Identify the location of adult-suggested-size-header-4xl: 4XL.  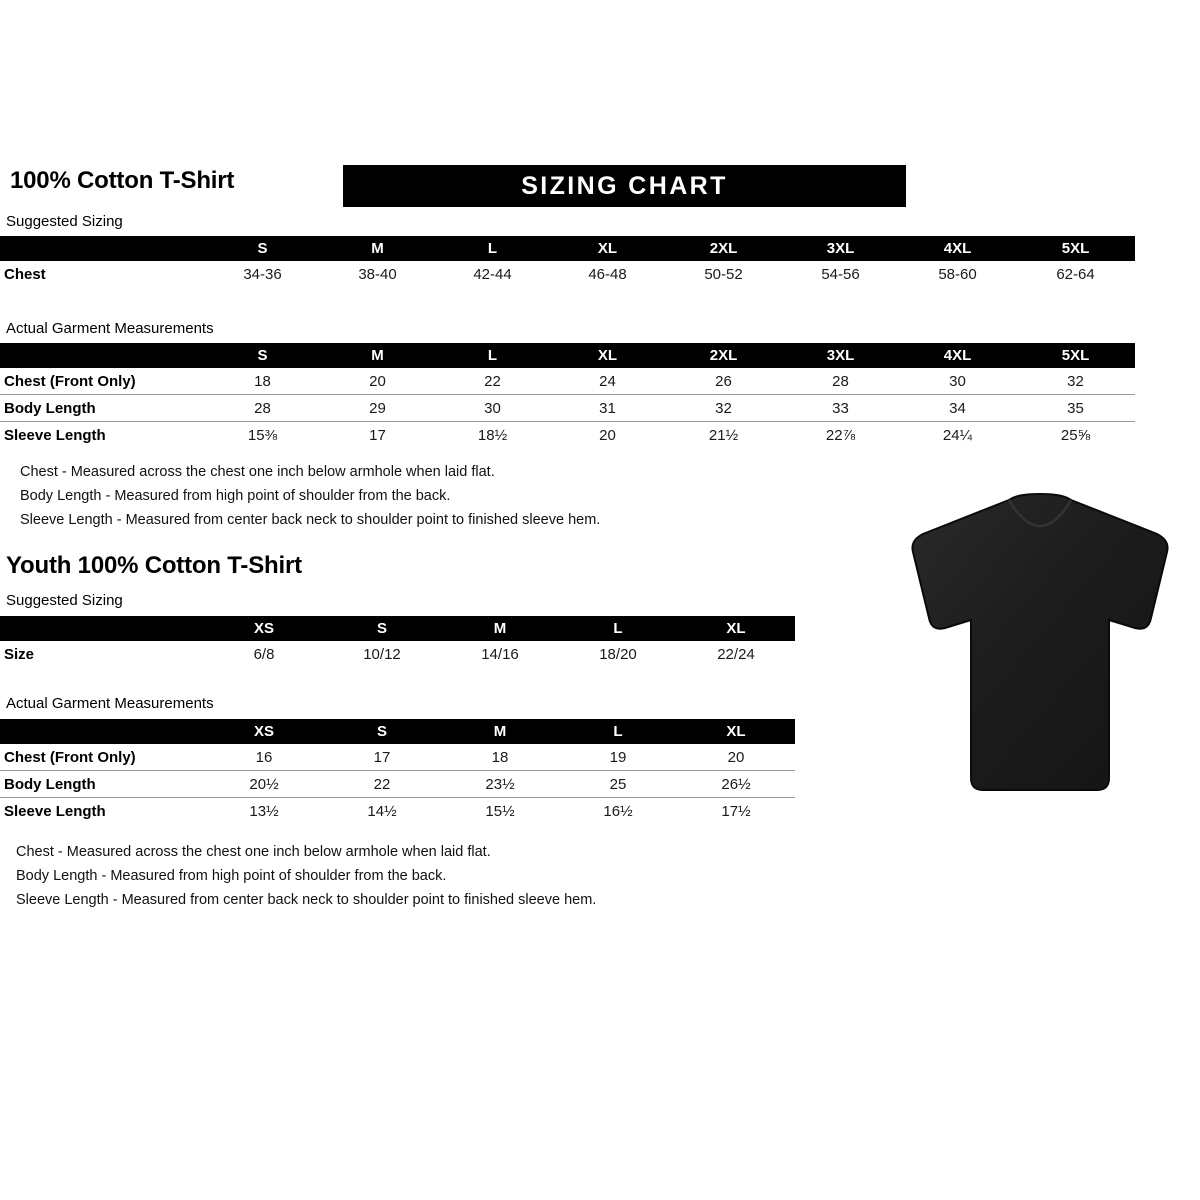
(957, 248).